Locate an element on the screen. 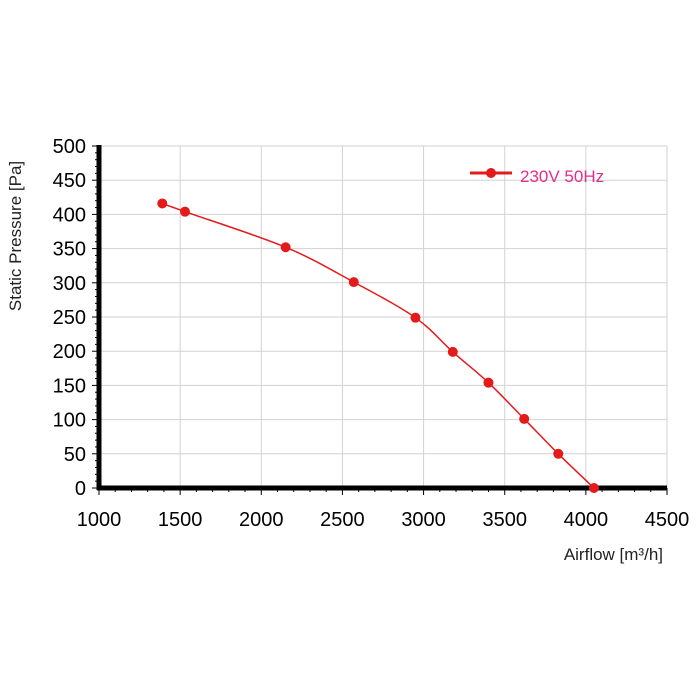 This screenshot has height=700, width=700. y-tick-labels: 0 50 100 150 200 250 300 350 400 450 500 is located at coordinates (69, 318).